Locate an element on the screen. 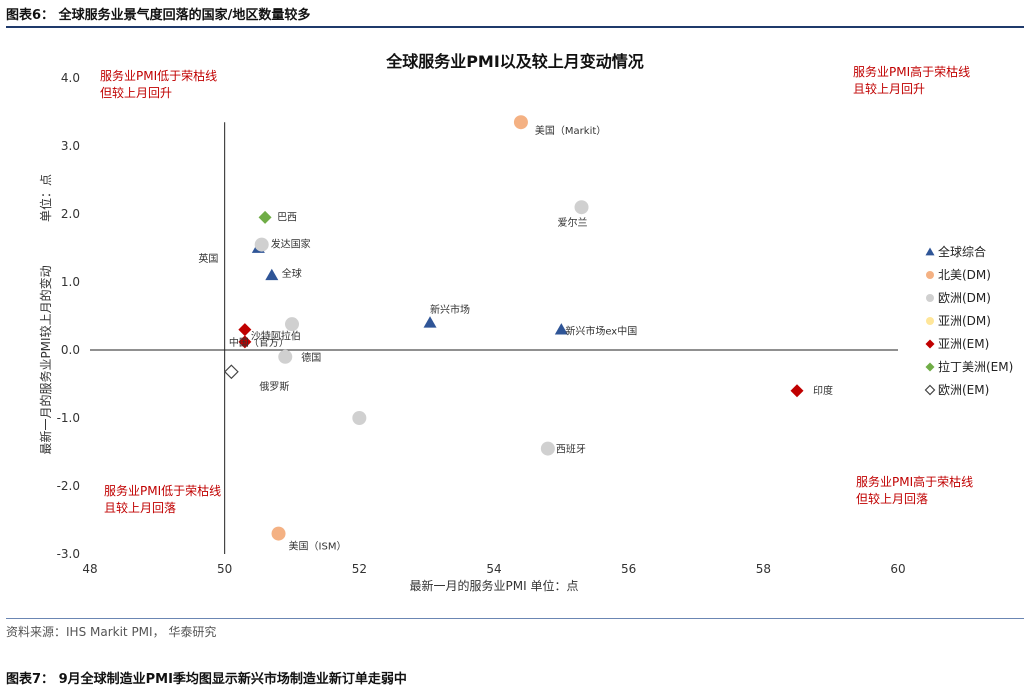 Image resolution: width=1030 pixels, height=687 pixels. y-tick-label: -2.0 is located at coordinates (68, 486).